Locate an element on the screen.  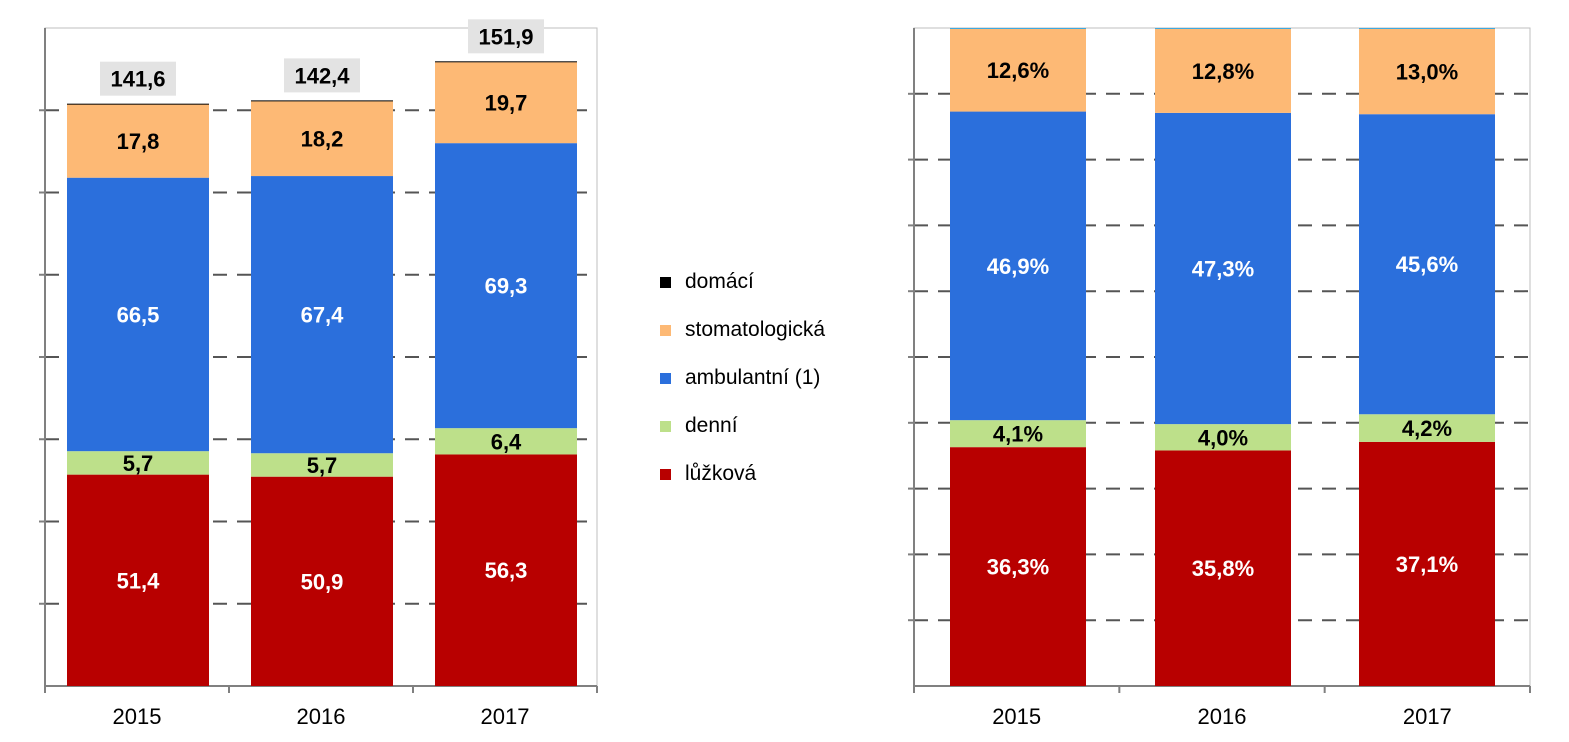
data-label-luzkova-2016: 50,9 is located at coordinates (322, 581).